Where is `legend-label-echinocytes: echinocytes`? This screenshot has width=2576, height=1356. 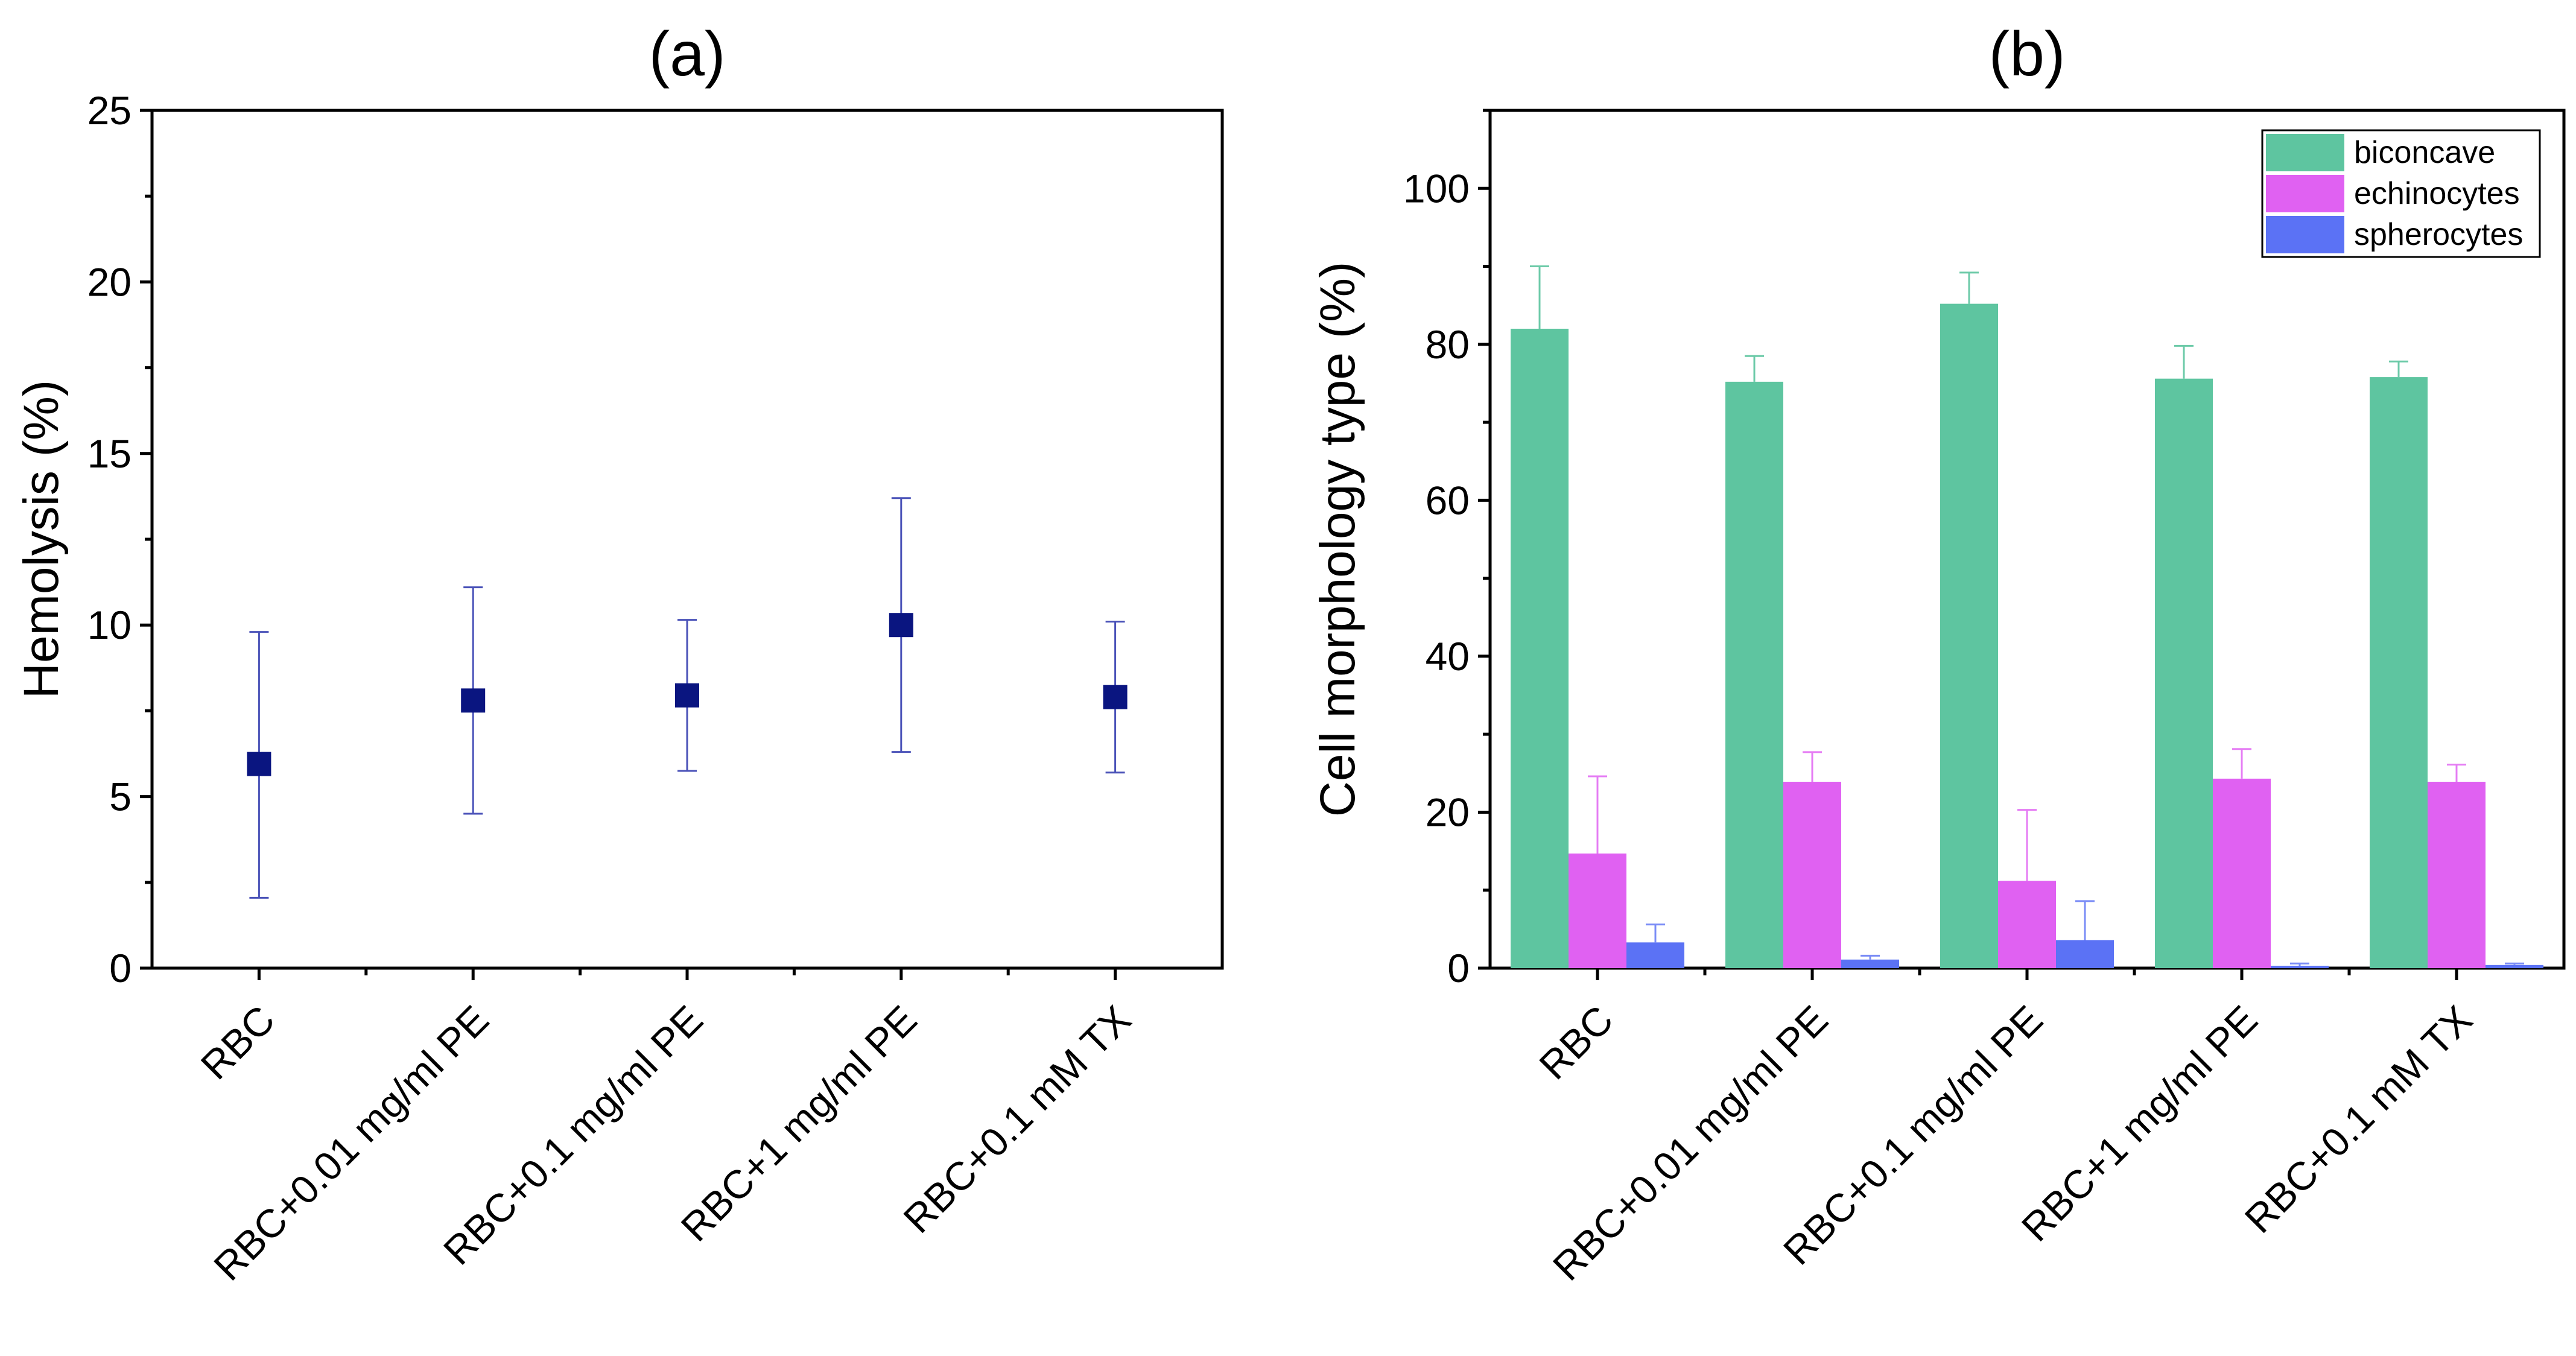 legend-label-echinocytes: echinocytes is located at coordinates (2437, 193).